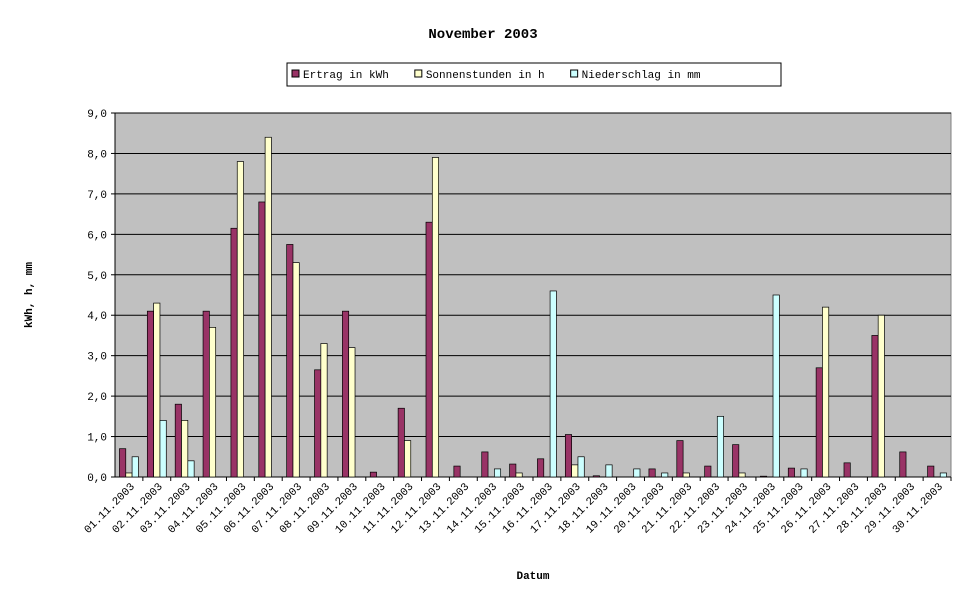  What do you see at coordinates (346, 76) in the screenshot?
I see `legend-label: Ertrag in kWh` at bounding box center [346, 76].